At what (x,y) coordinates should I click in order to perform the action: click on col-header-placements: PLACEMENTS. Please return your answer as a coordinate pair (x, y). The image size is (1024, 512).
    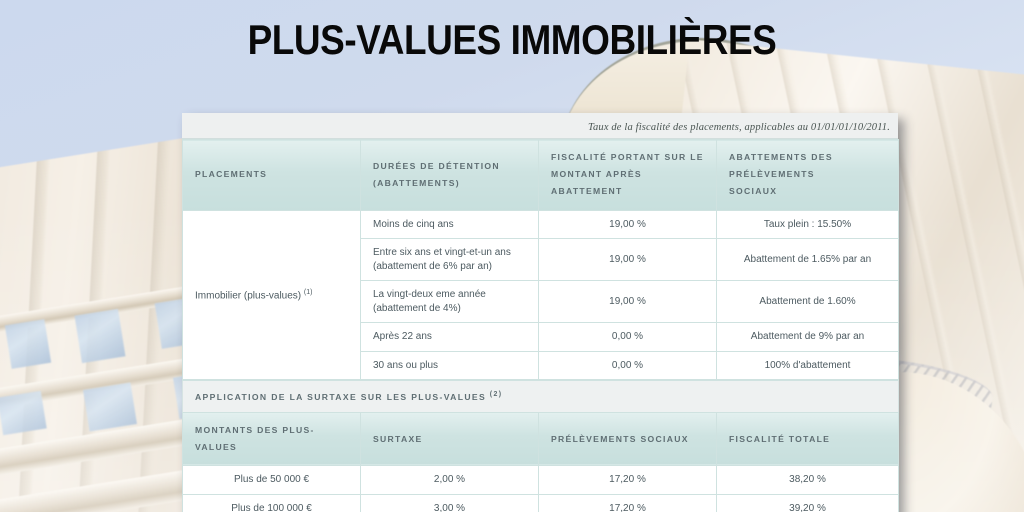
    Looking at the image, I should click on (271, 175).